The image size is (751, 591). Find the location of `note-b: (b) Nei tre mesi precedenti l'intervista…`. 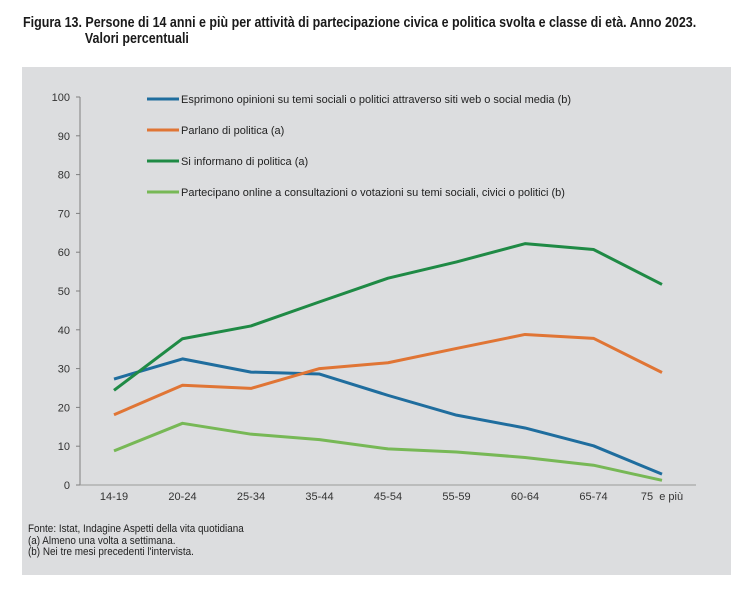

note-b: (b) Nei tre mesi precedenti l'intervista… is located at coordinates (111, 552).